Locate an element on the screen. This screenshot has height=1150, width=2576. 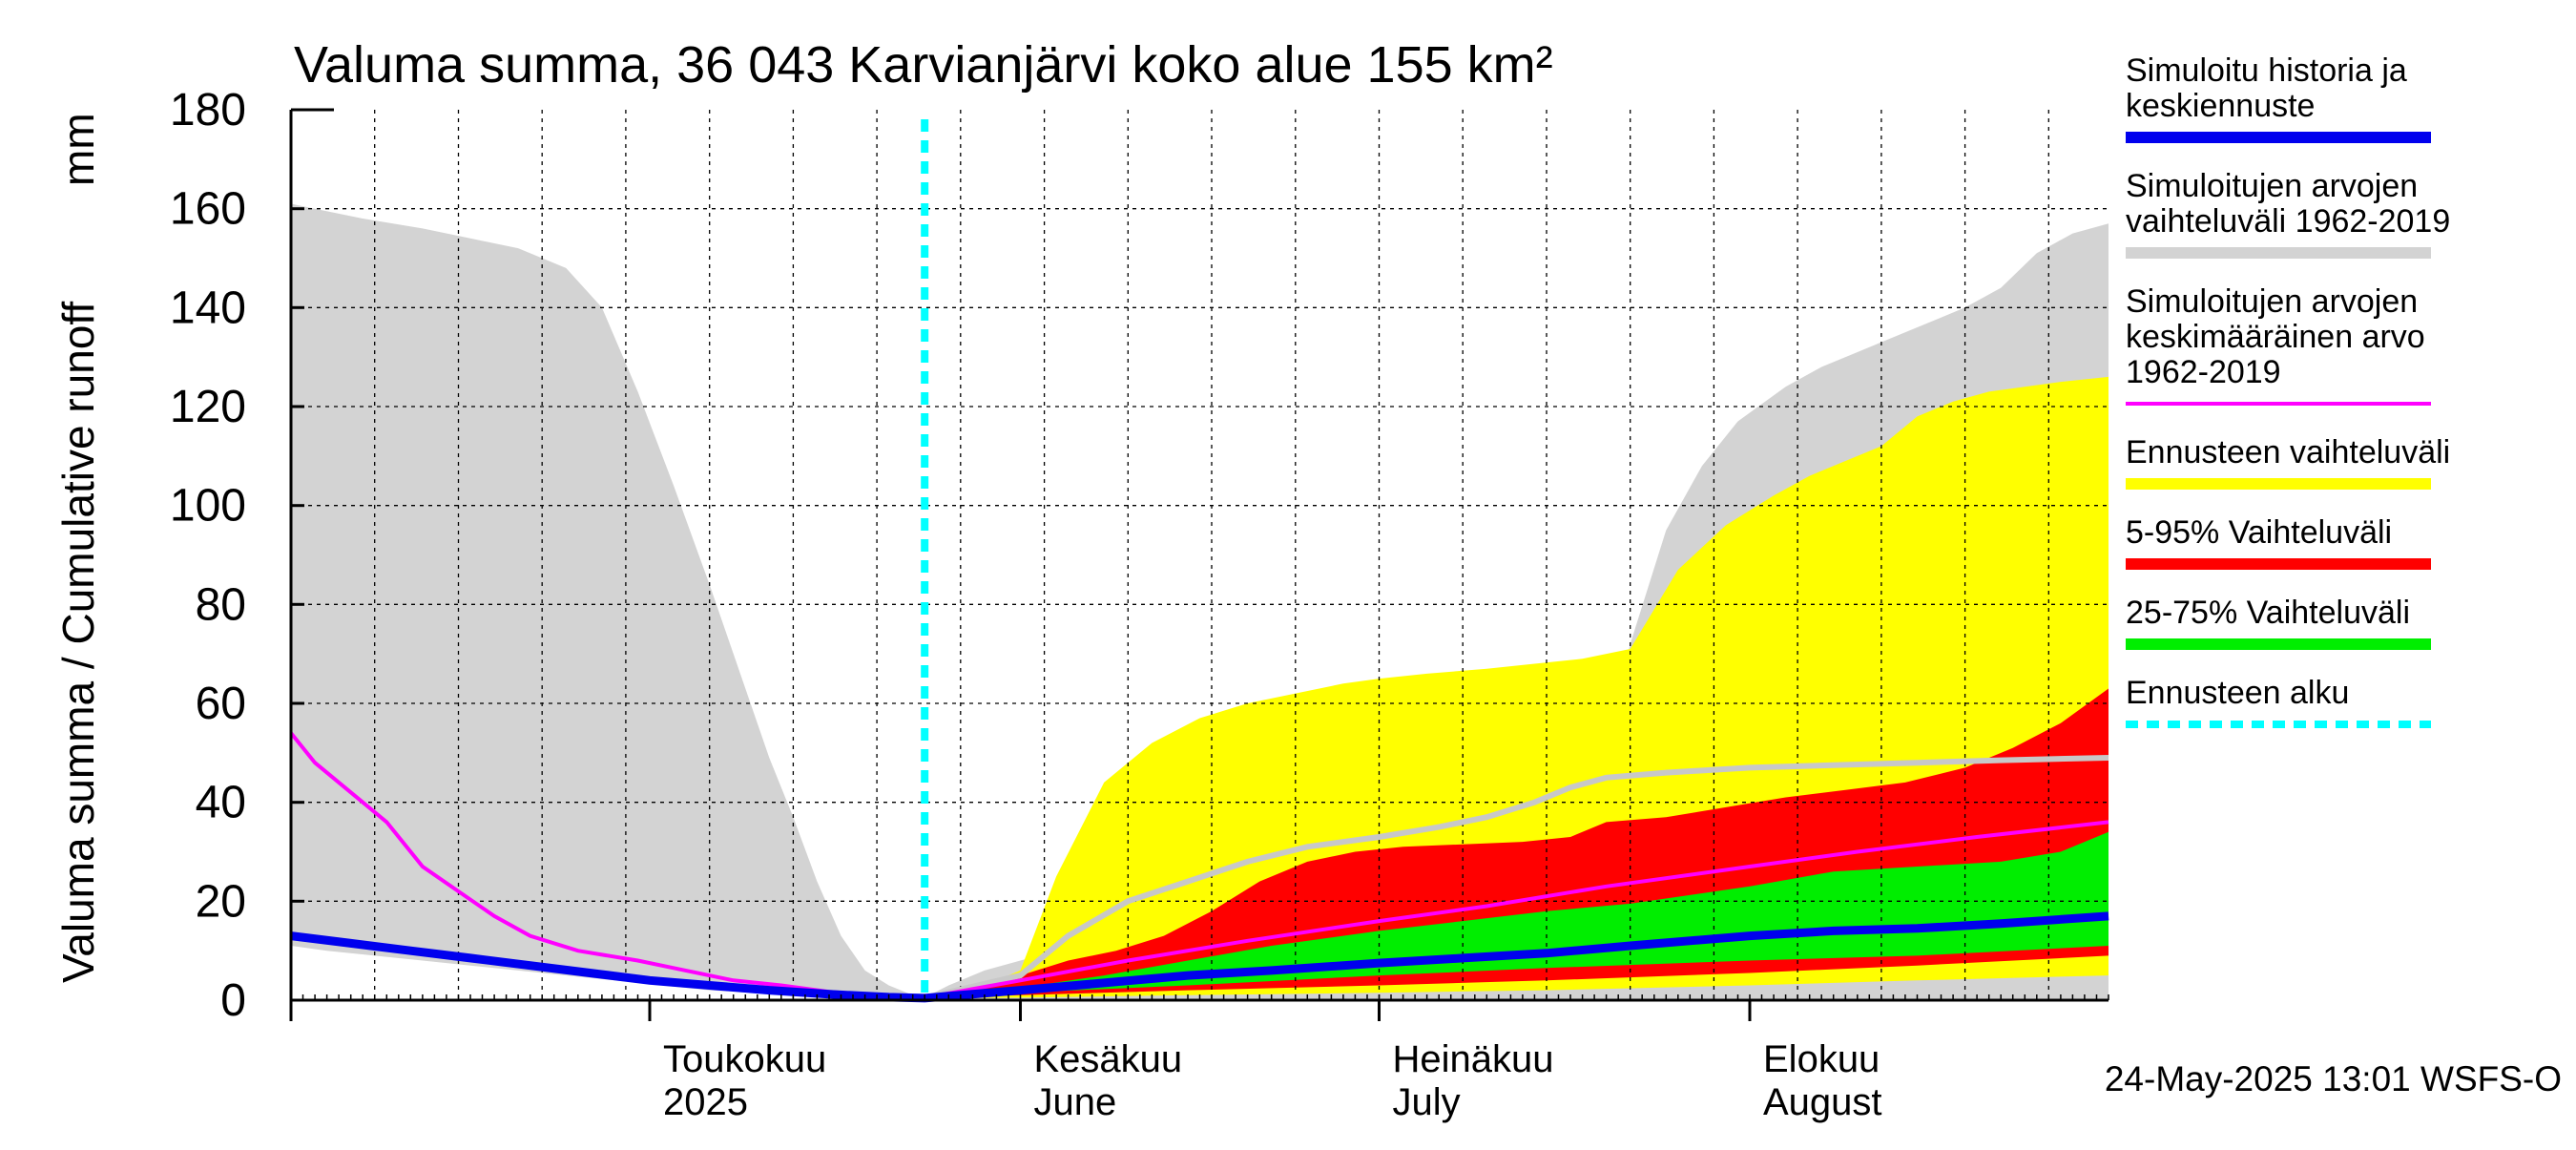
legend-label-range: vaihteluväli 1962-2019 is located at coordinates (2288, 221).